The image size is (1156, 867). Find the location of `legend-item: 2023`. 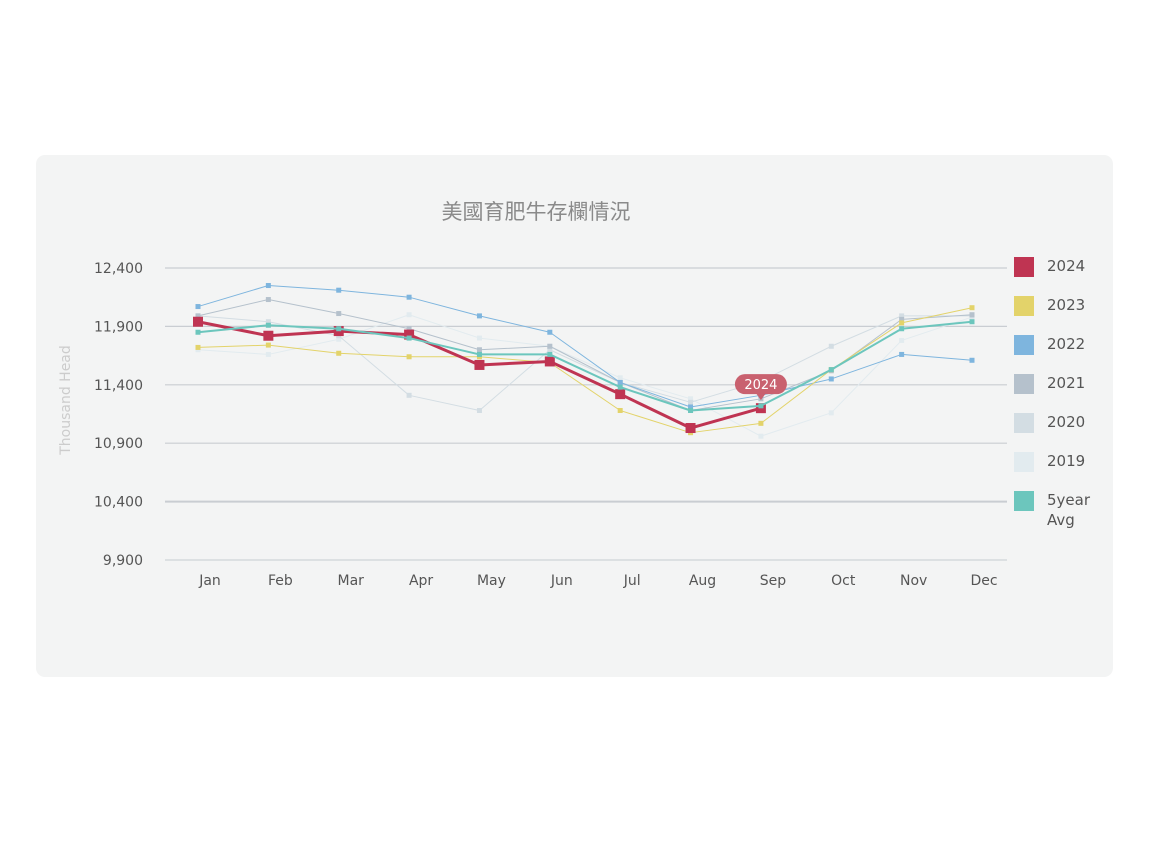

legend-item: 2023 is located at coordinates (1062, 314).